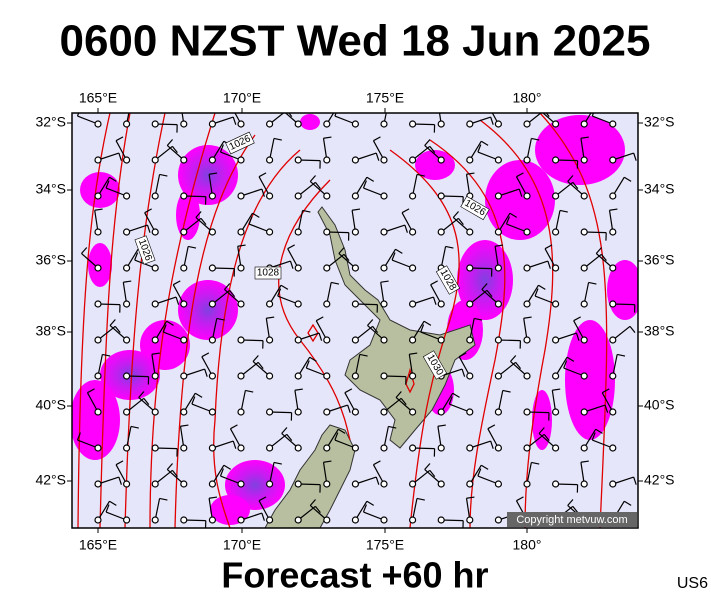 This screenshot has height=605, width=711. What do you see at coordinates (354, 575) in the screenshot?
I see `forecast-label: Forecast +60 hr` at bounding box center [354, 575].